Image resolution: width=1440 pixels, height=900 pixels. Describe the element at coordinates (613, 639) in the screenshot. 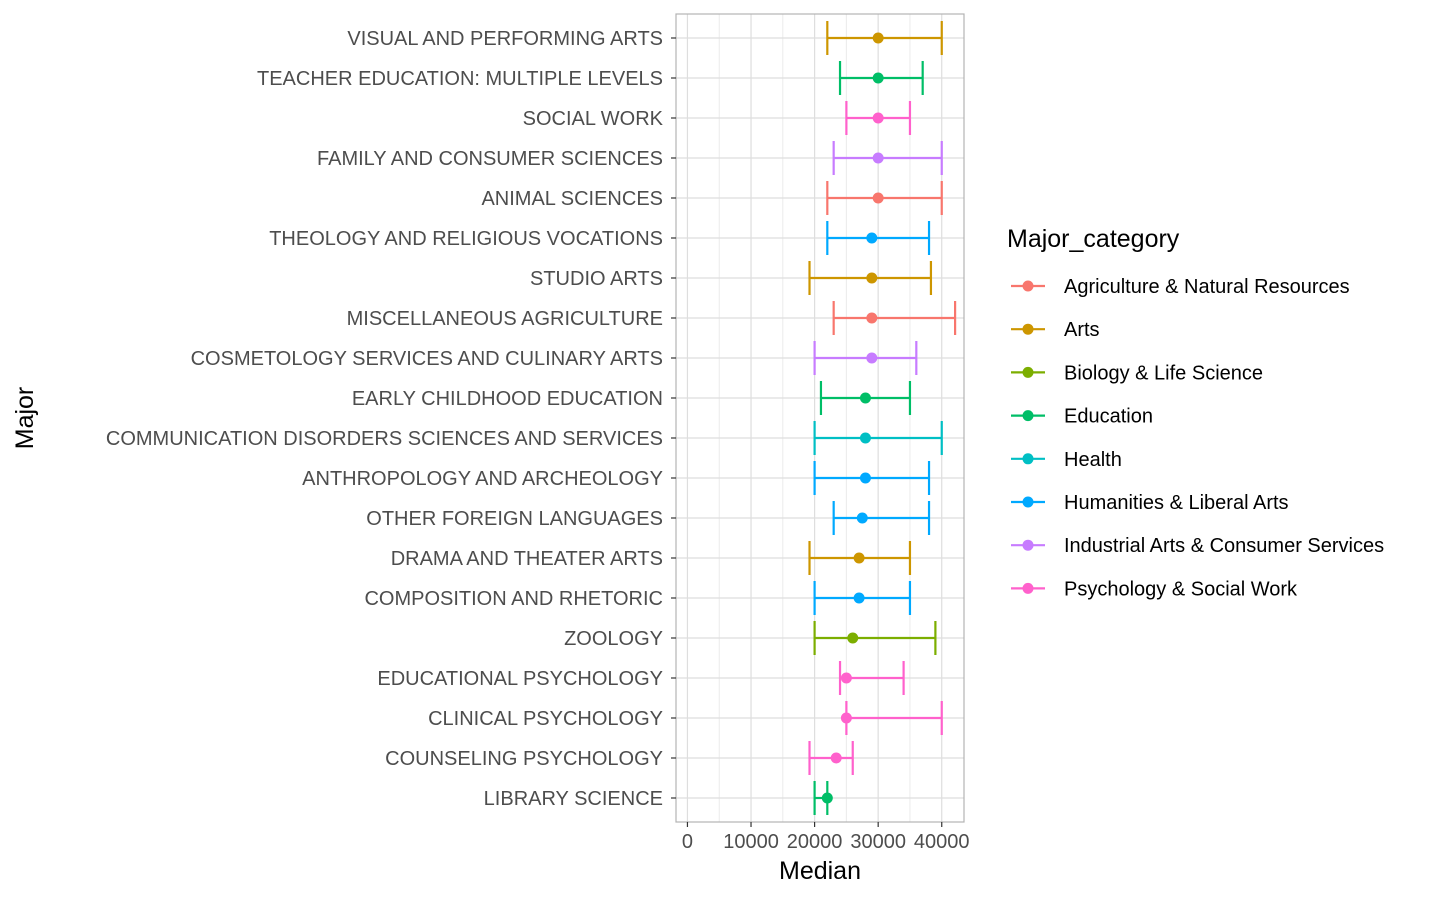

I see `y-tick-label: ZOOLOGY` at that location.